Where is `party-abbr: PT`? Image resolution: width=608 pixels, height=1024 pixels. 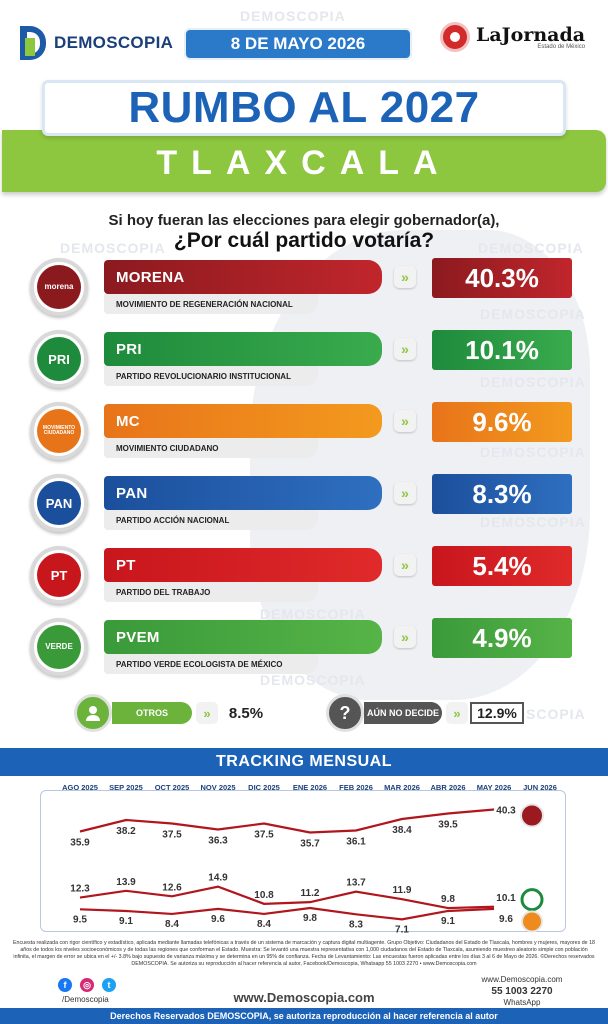 party-abbr: PT is located at coordinates (243, 565).